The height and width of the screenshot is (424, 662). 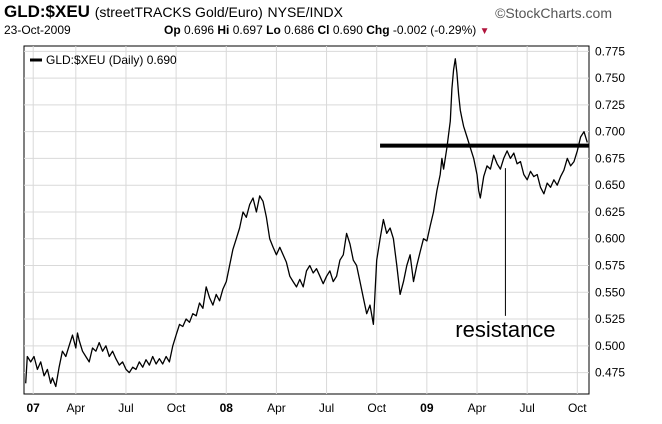 What do you see at coordinates (347, 30) in the screenshot?
I see `close-value: 0.690` at bounding box center [347, 30].